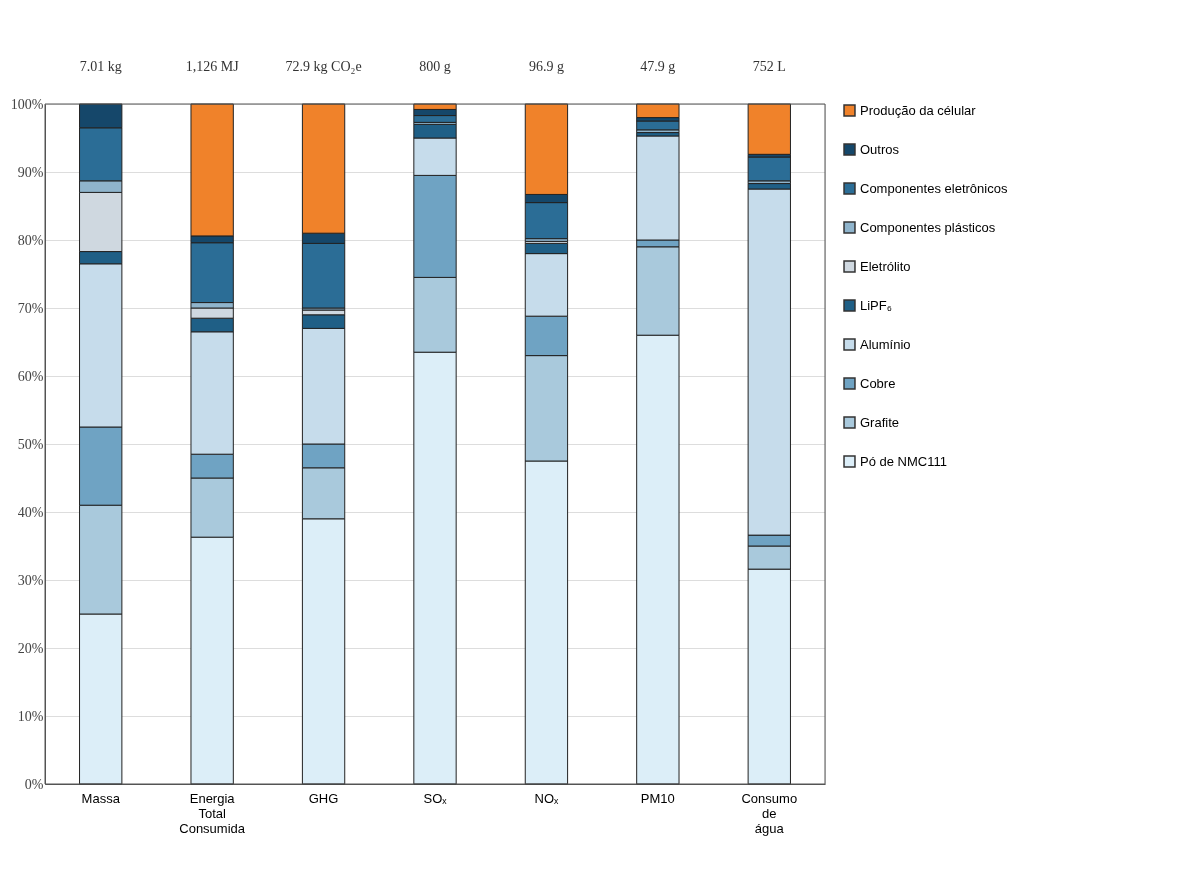 The height and width of the screenshot is (877, 1204). What do you see at coordinates (658, 66) in the screenshot?
I see `text: 47.9 g` at bounding box center [658, 66].